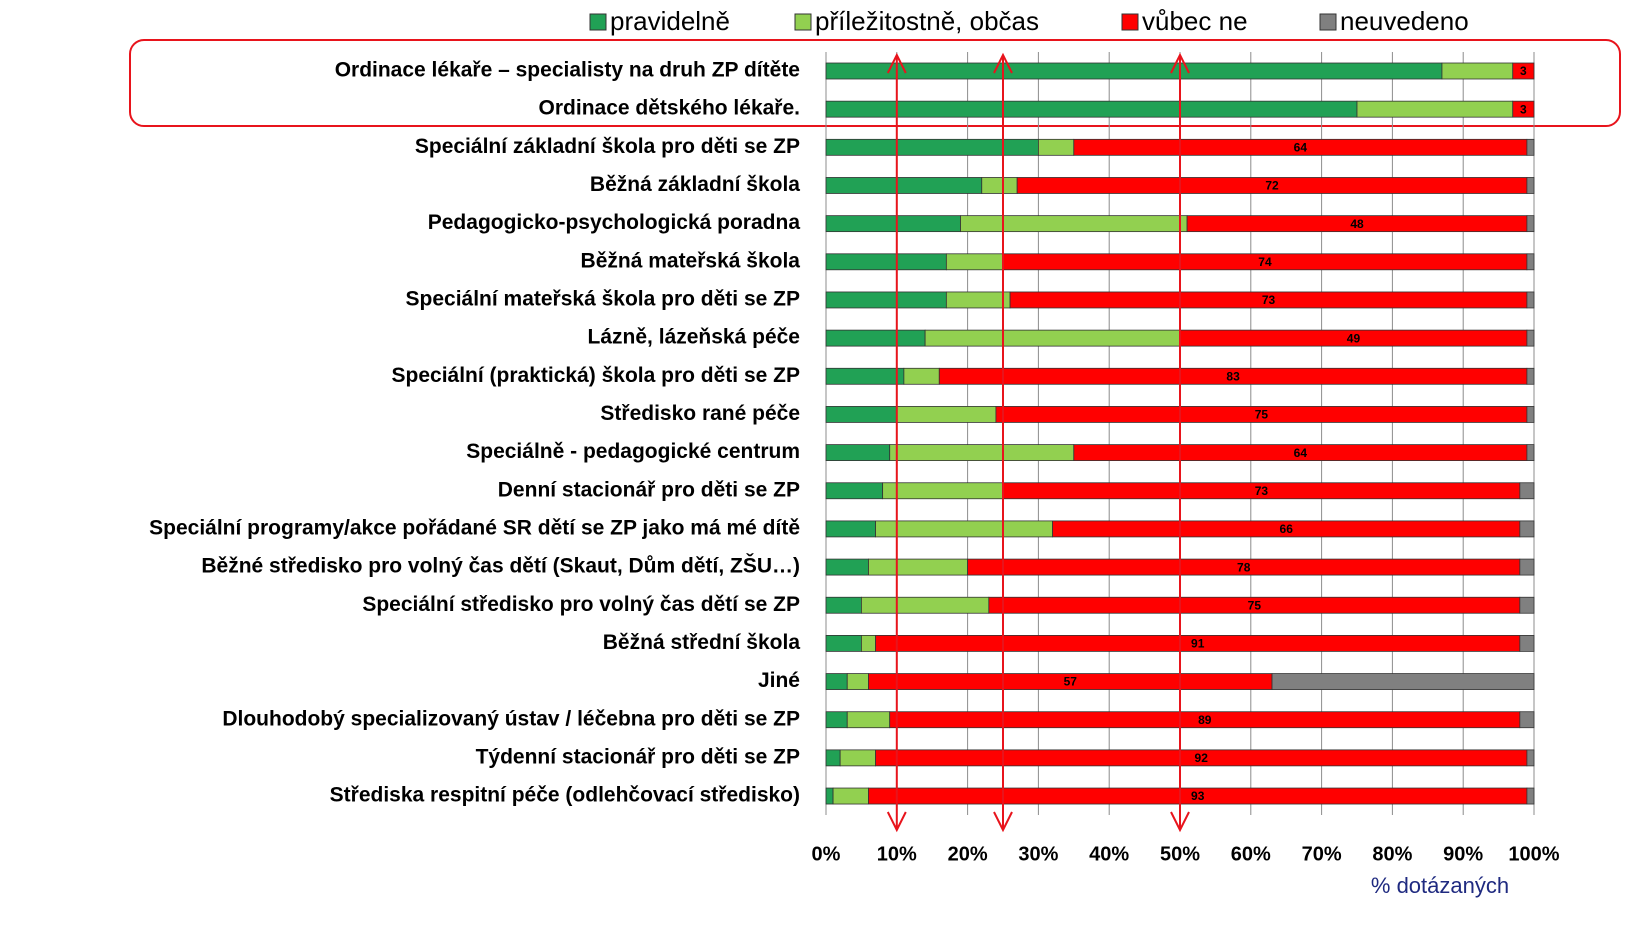 Image resolution: width=1632 pixels, height=936 pixels. What do you see at coordinates (1440, 885) in the screenshot?
I see `x-axis-label: % dotázaných` at bounding box center [1440, 885].